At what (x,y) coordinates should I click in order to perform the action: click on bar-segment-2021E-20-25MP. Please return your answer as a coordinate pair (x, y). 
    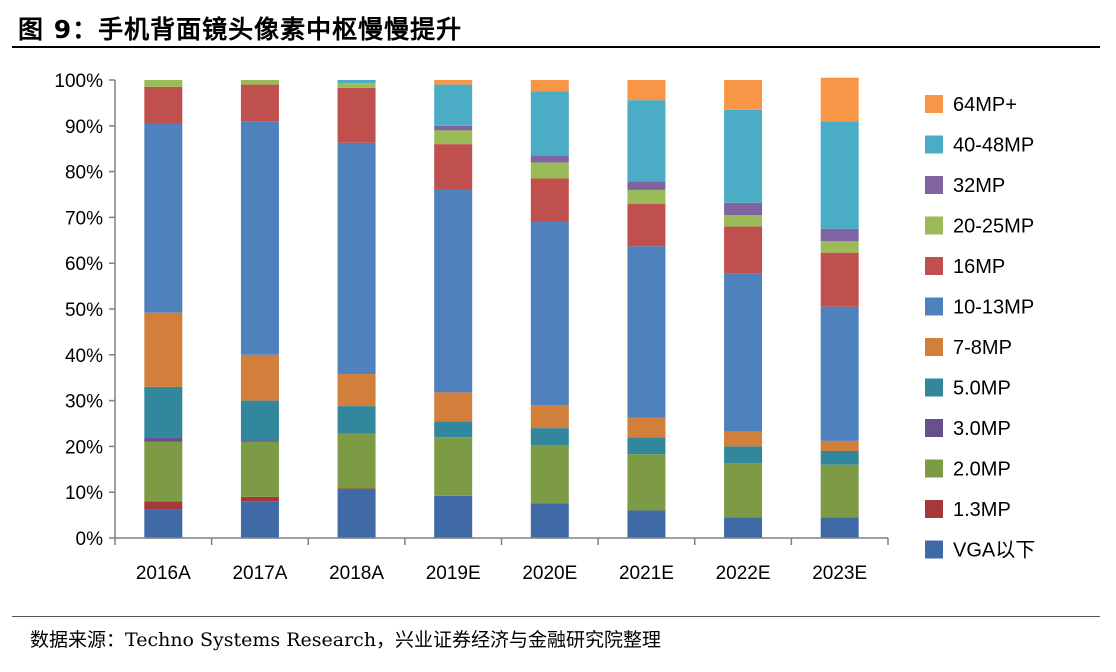
    Looking at the image, I should click on (646, 196).